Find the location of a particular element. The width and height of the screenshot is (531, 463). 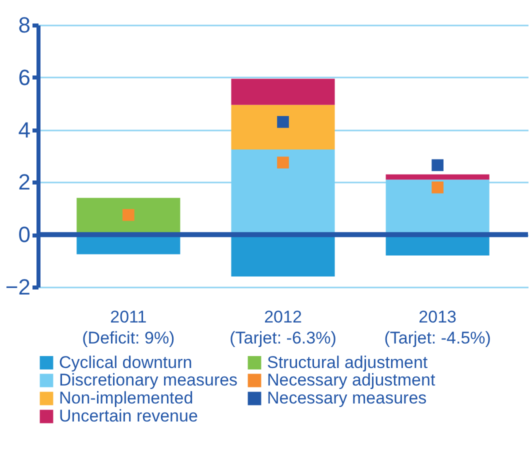

y-tick-label: 6 is located at coordinates (24, 77).